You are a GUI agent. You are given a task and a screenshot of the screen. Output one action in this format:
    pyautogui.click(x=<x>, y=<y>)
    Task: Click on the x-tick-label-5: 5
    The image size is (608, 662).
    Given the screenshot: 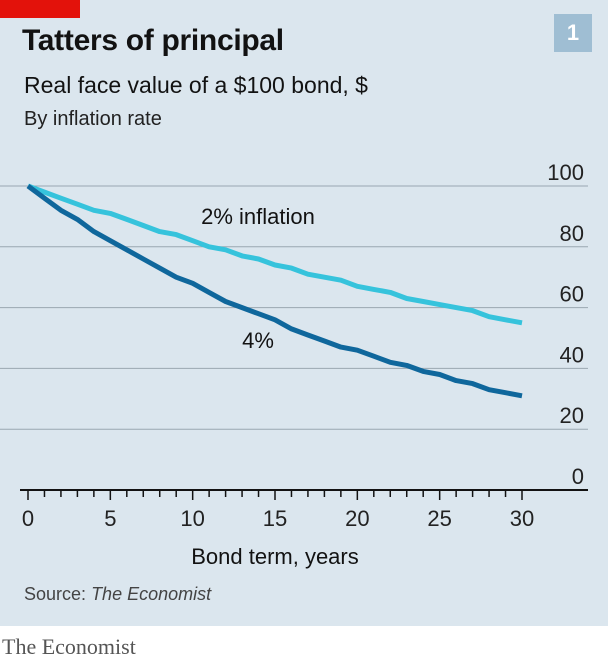 What is the action you would take?
    pyautogui.click(x=110, y=518)
    